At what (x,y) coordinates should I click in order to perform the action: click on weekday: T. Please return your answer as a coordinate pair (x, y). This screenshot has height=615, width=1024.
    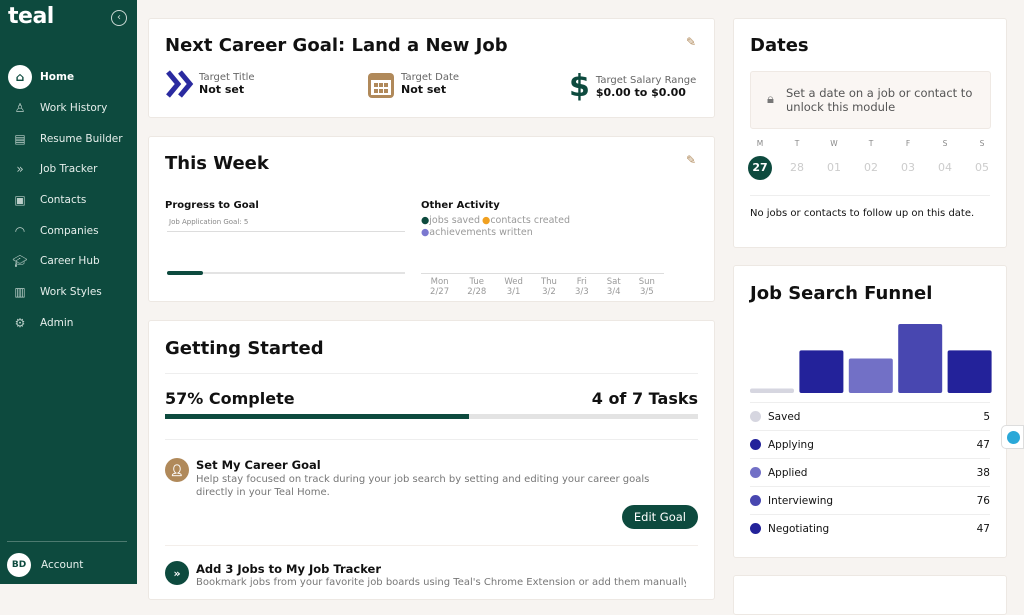
    Looking at the image, I should click on (797, 143).